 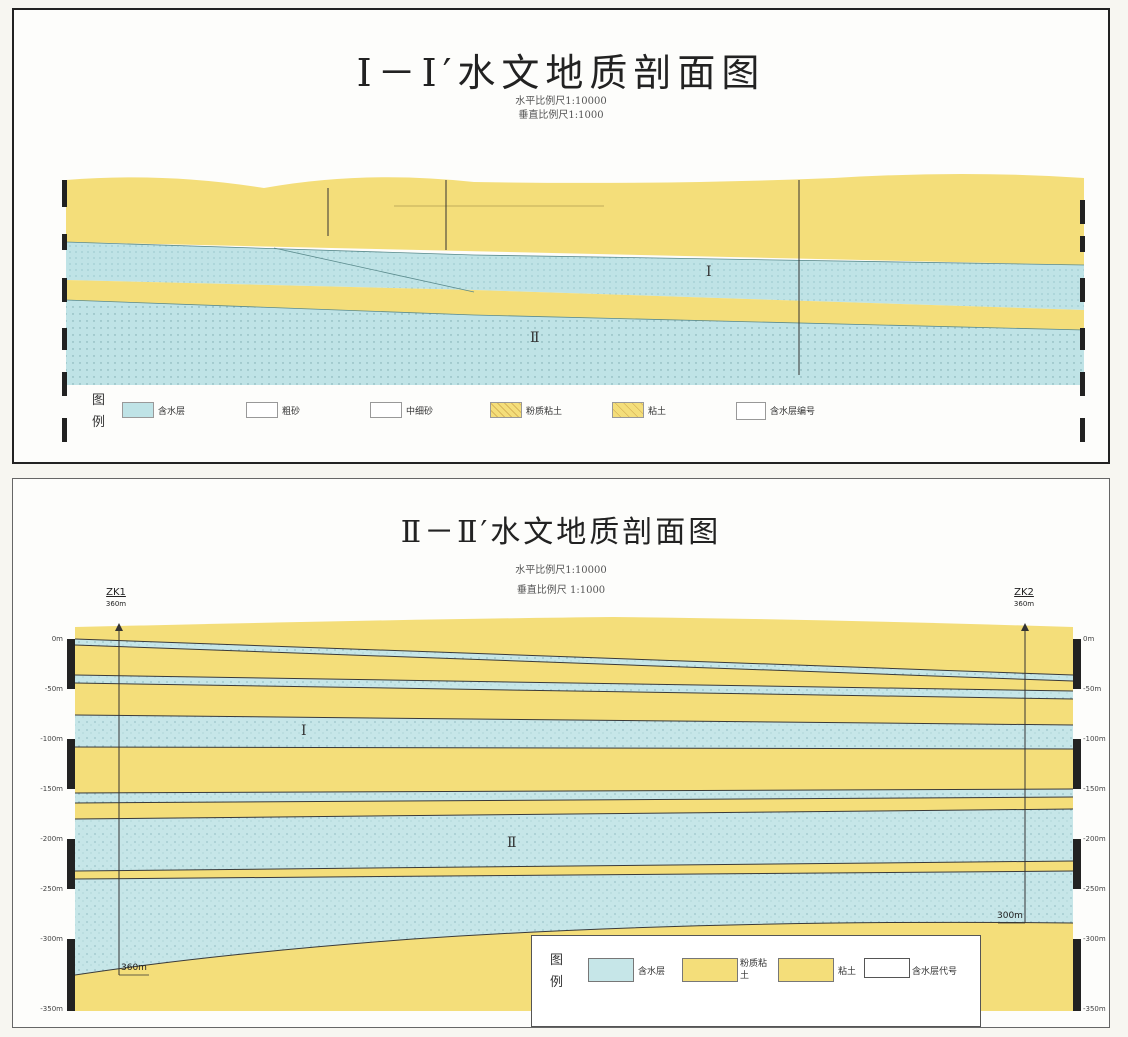 What do you see at coordinates (935, 972) in the screenshot?
I see `legend-label-aquifer-code: 含水层代号` at bounding box center [935, 972].